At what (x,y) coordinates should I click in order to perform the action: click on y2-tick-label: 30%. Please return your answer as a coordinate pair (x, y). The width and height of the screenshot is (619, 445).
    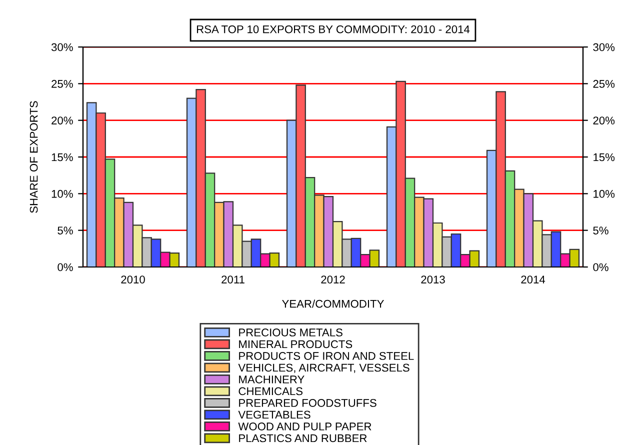
    Looking at the image, I should click on (604, 47).